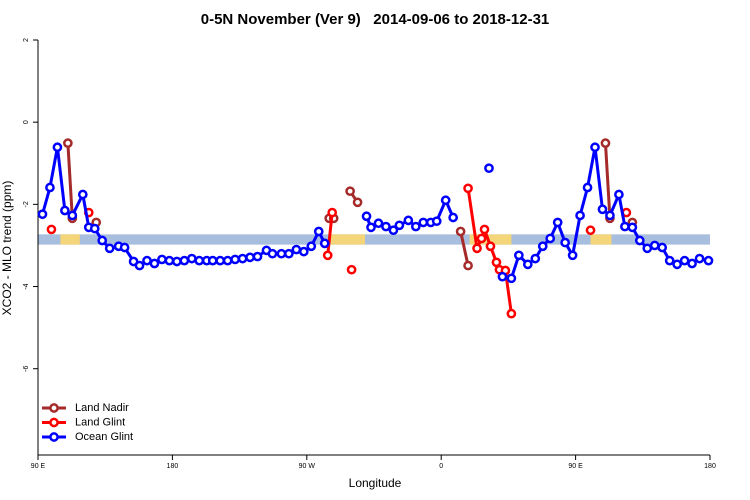 Image resolution: width=750 pixels, height=500 pixels. Describe the element at coordinates (26, 40) in the screenshot. I see `y-tick-label: 2` at that location.